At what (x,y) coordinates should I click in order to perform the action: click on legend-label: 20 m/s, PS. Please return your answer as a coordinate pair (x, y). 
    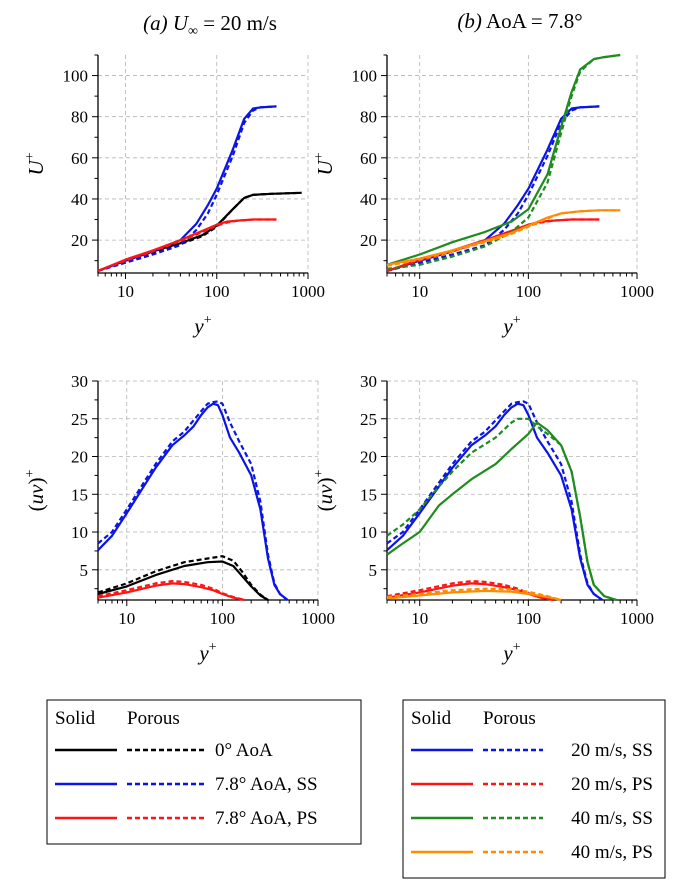
    Looking at the image, I should click on (612, 784).